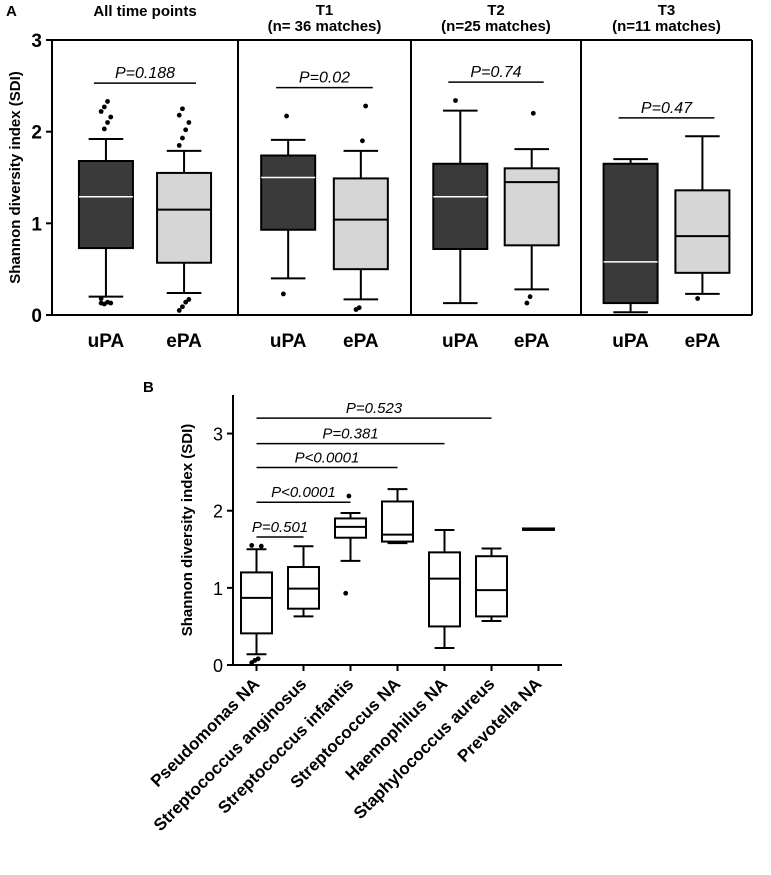 The height and width of the screenshot is (875, 771). Describe the element at coordinates (630, 233) in the screenshot. I see `upa-box-group-4-box` at that location.